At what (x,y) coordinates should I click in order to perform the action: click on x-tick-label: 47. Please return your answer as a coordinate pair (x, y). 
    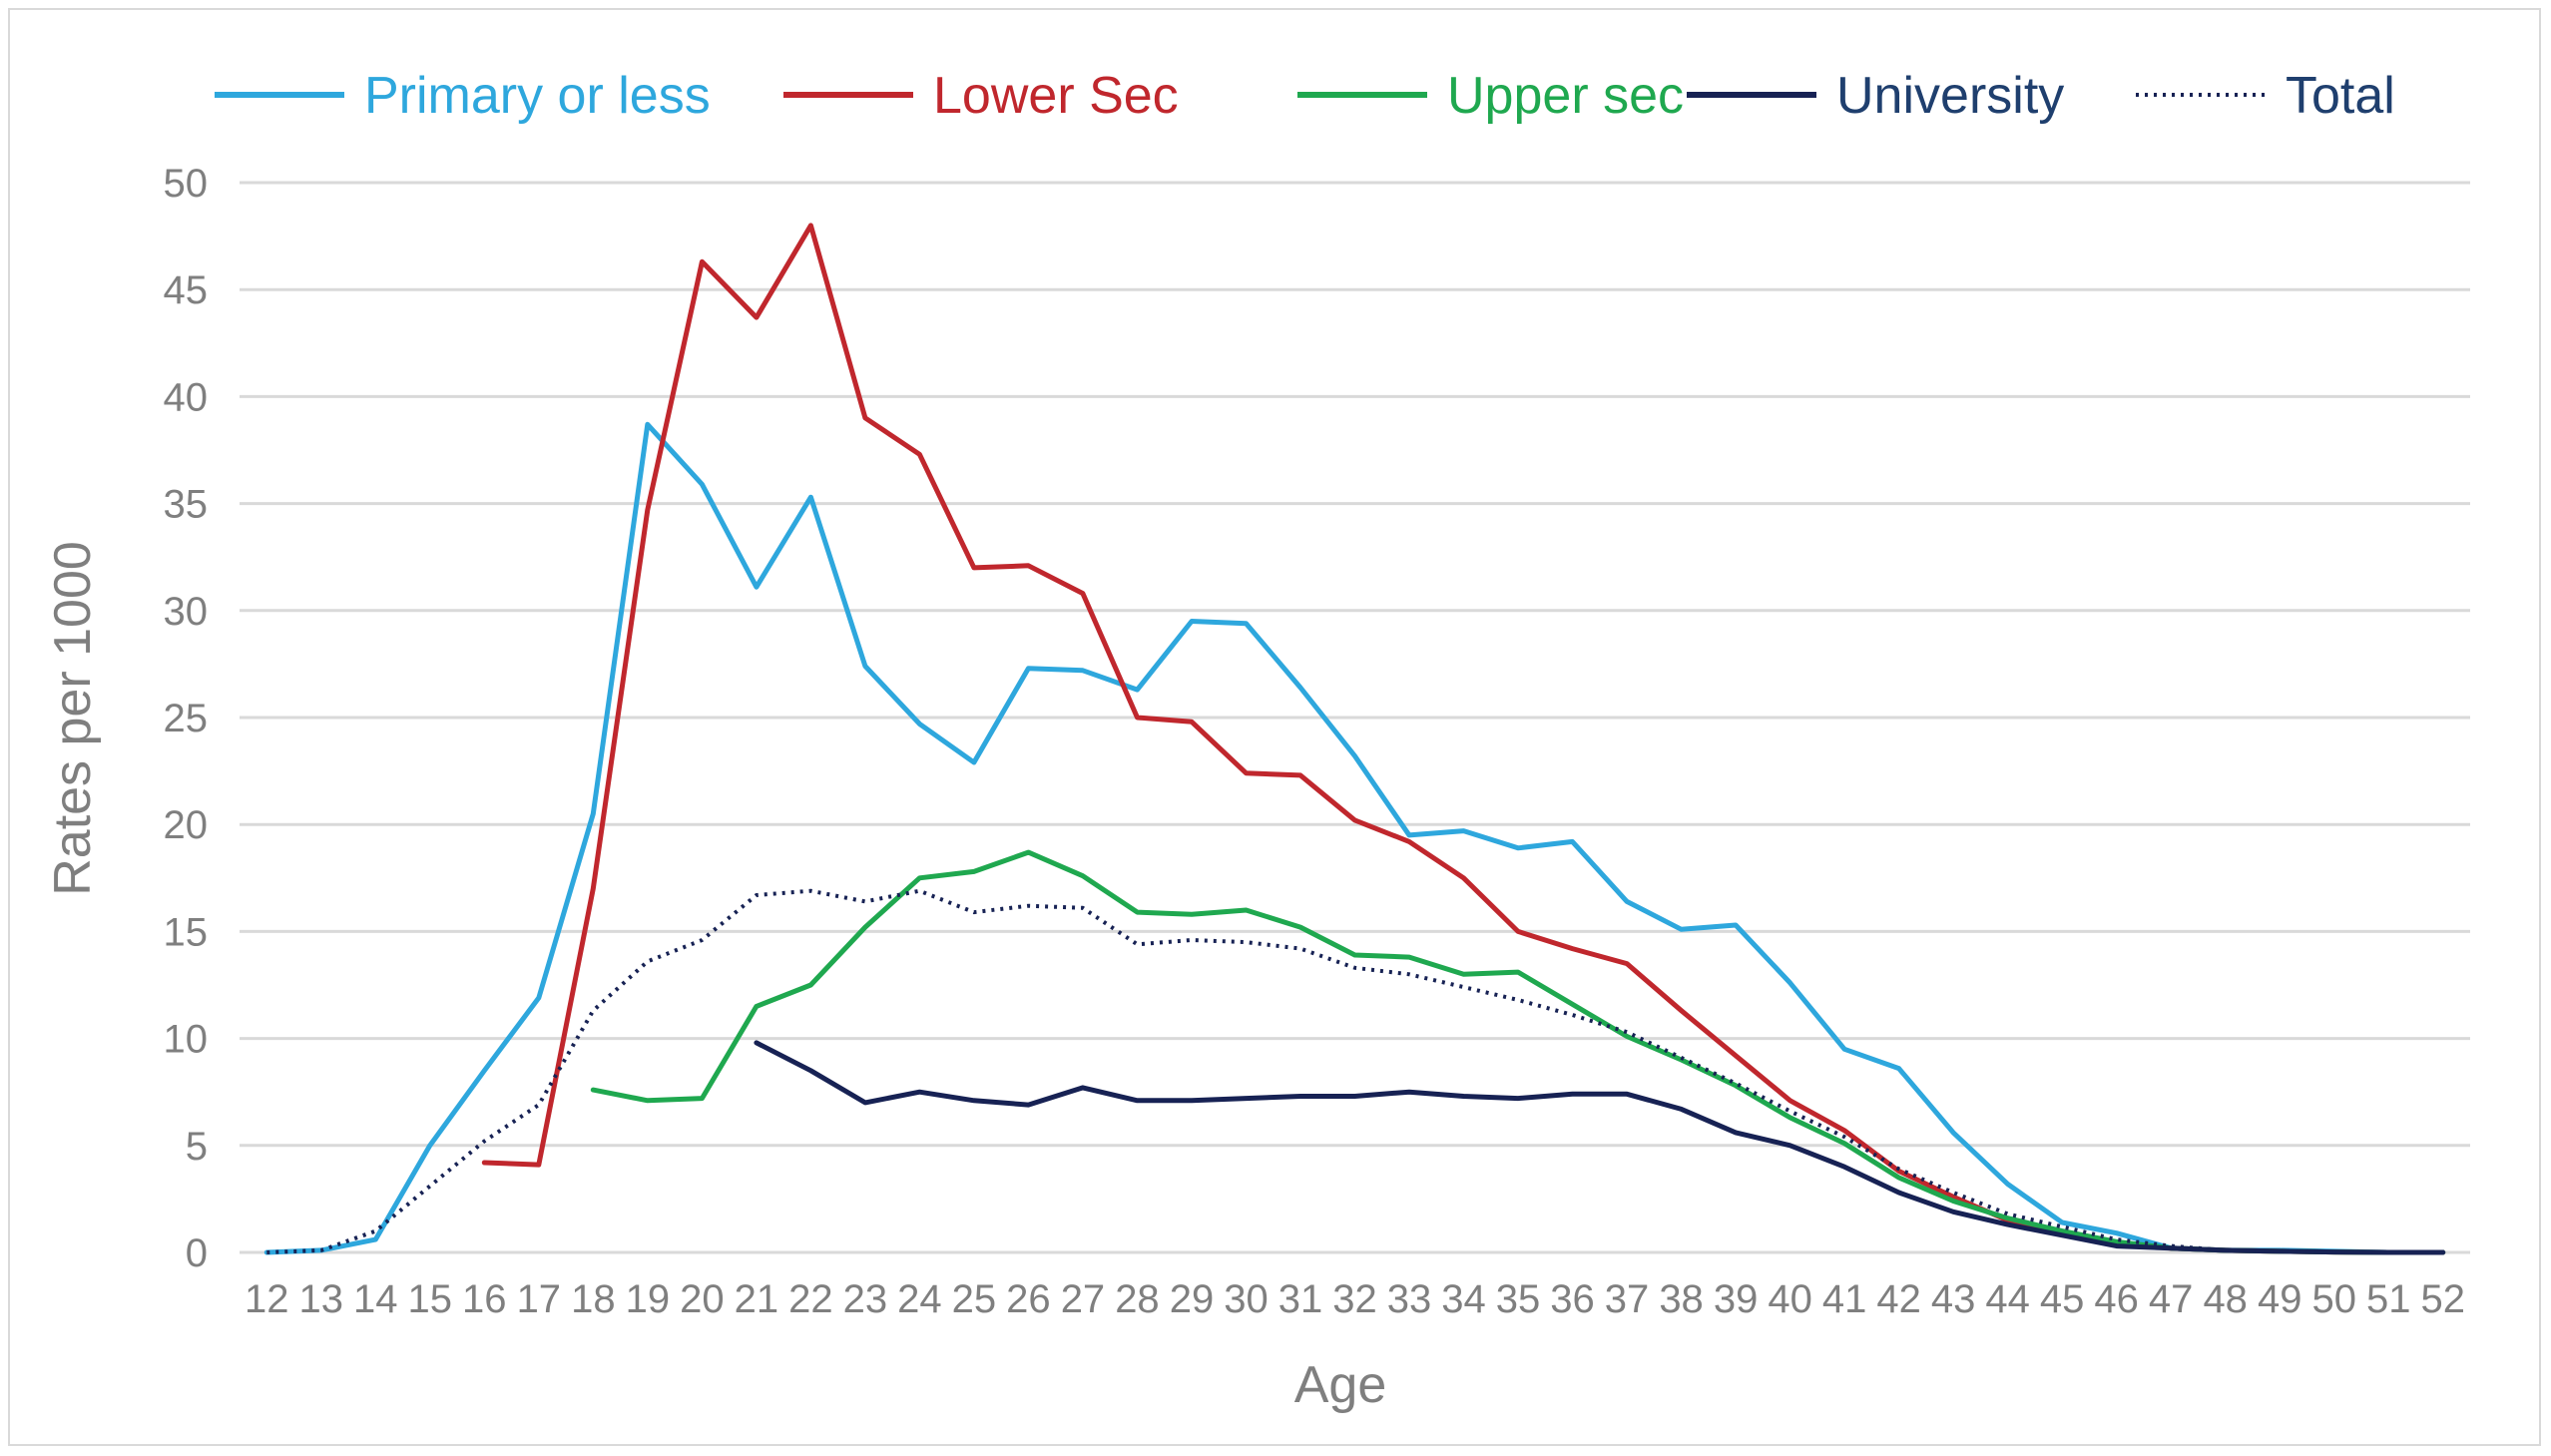
    Looking at the image, I should click on (2171, 1299).